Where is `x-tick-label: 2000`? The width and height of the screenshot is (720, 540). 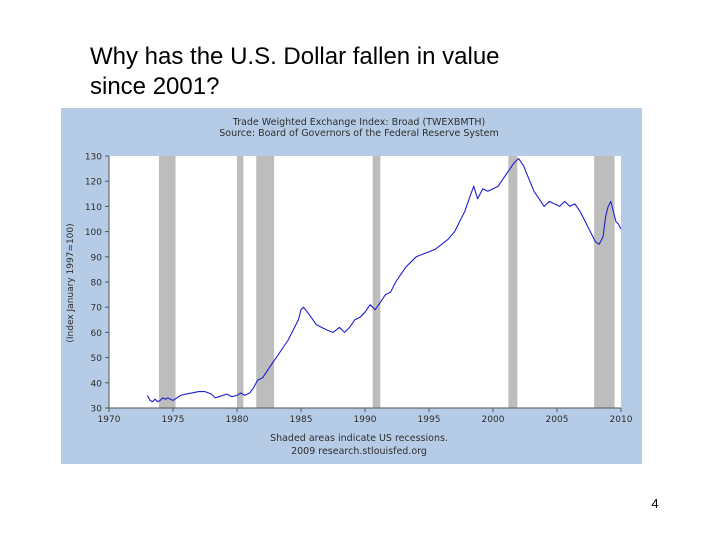
x-tick-label: 2000 is located at coordinates (493, 420).